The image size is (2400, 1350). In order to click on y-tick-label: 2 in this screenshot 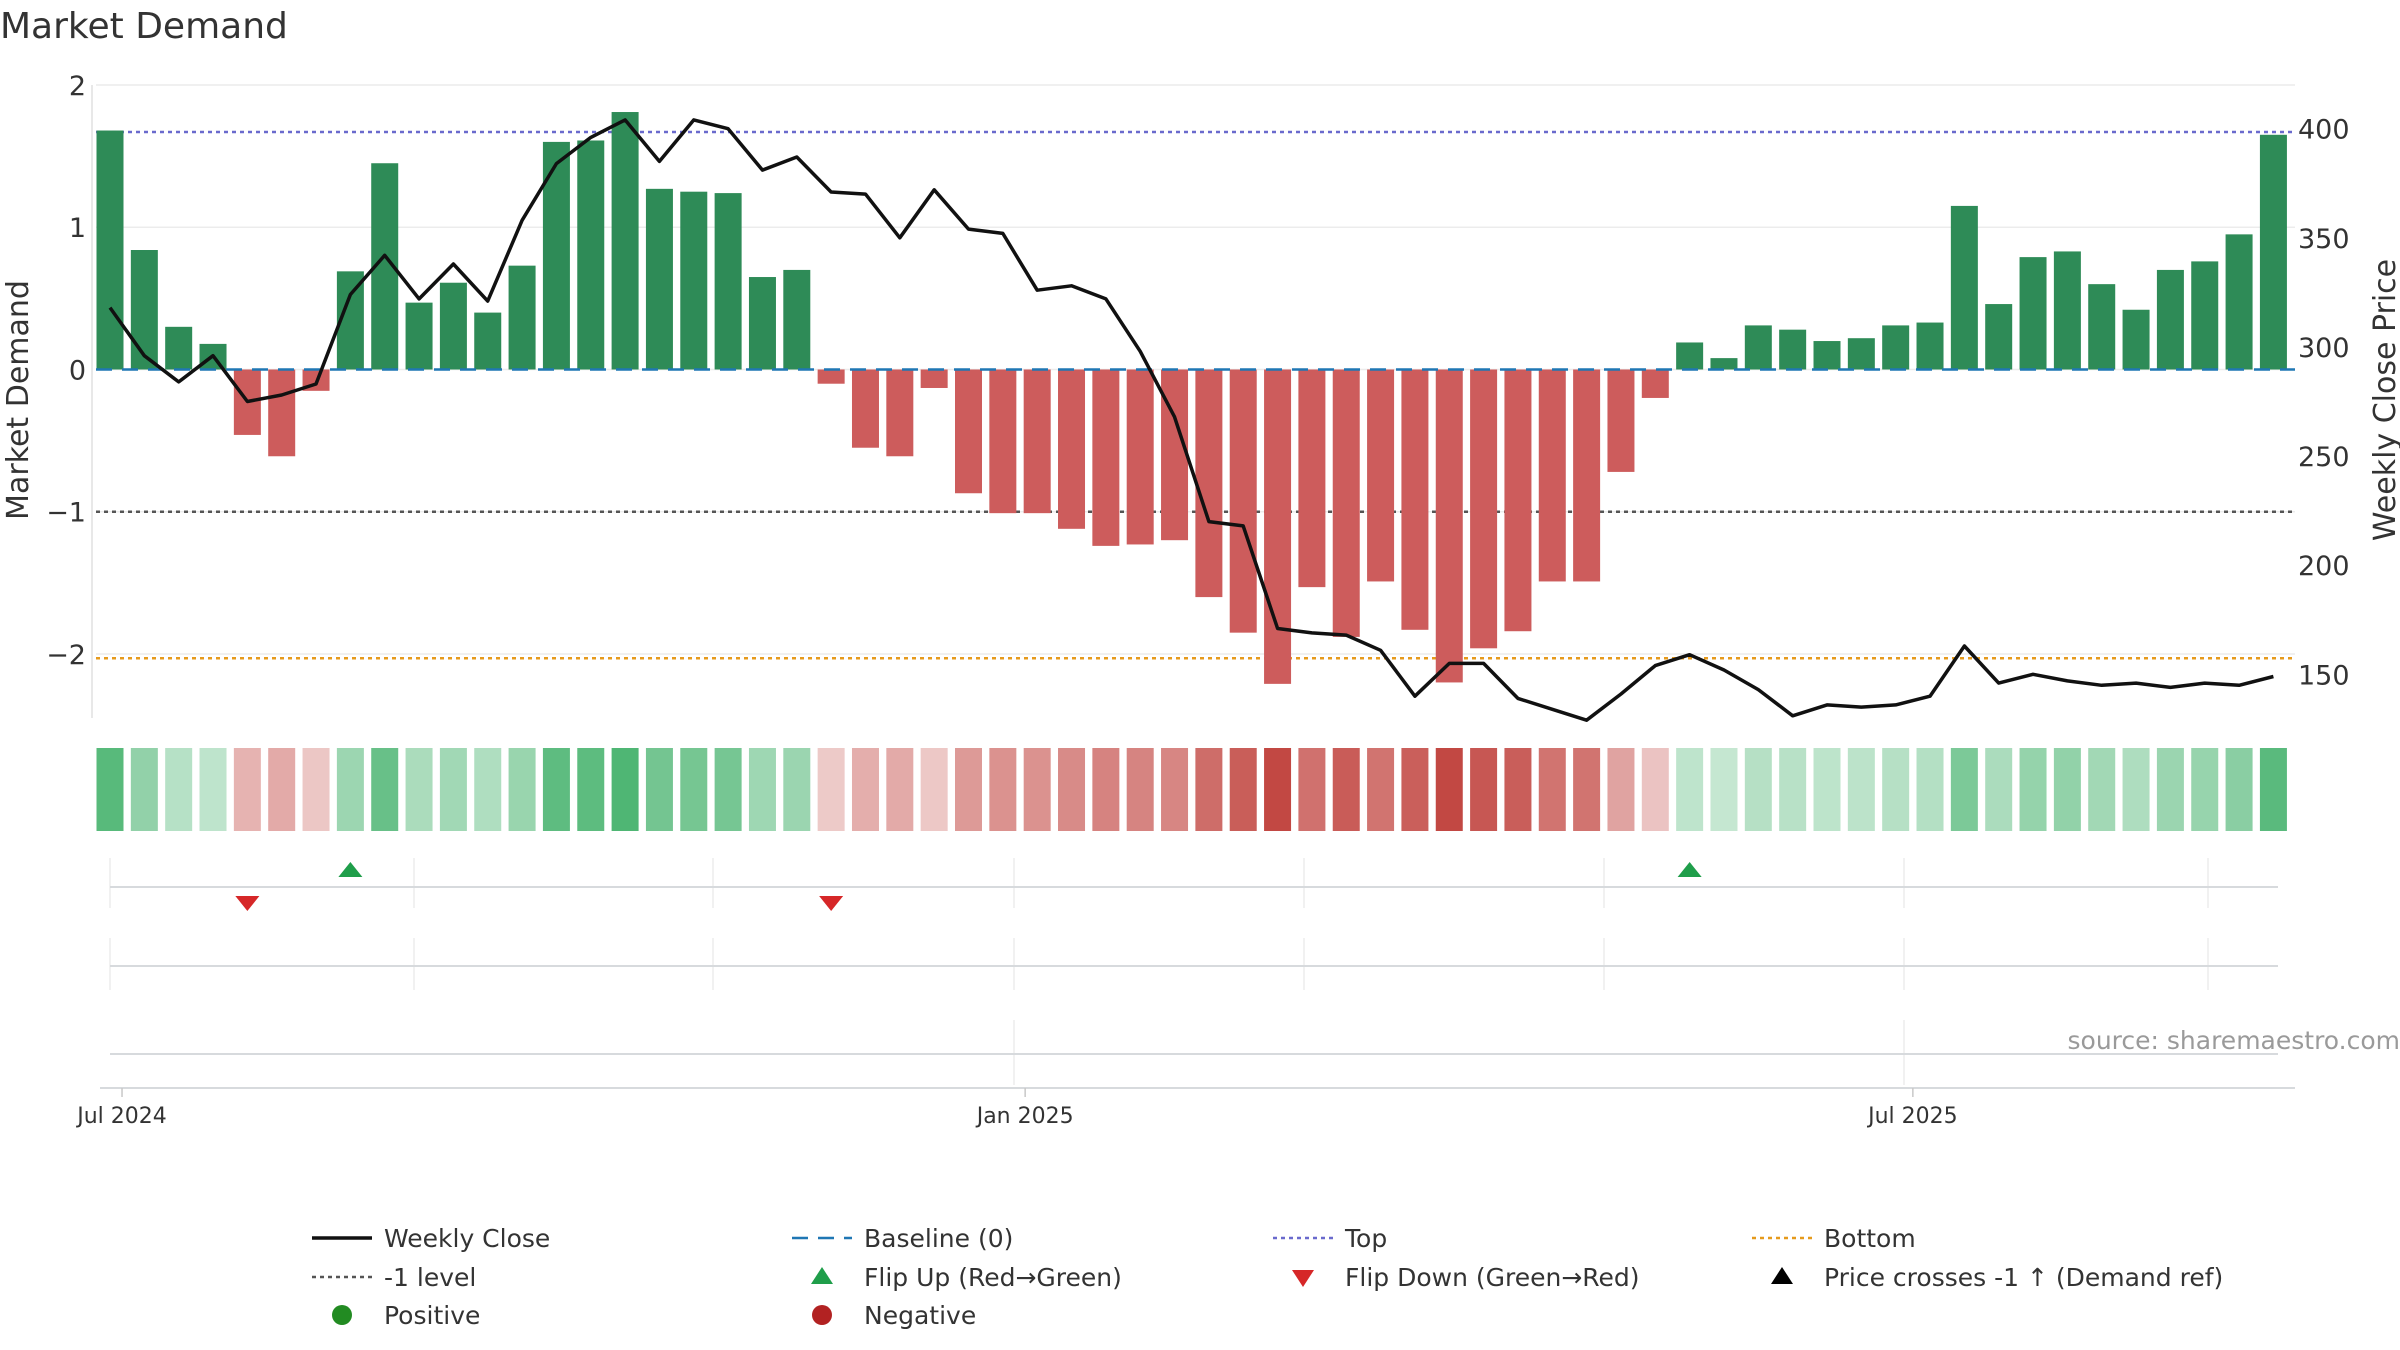, I will do `click(77, 86)`.